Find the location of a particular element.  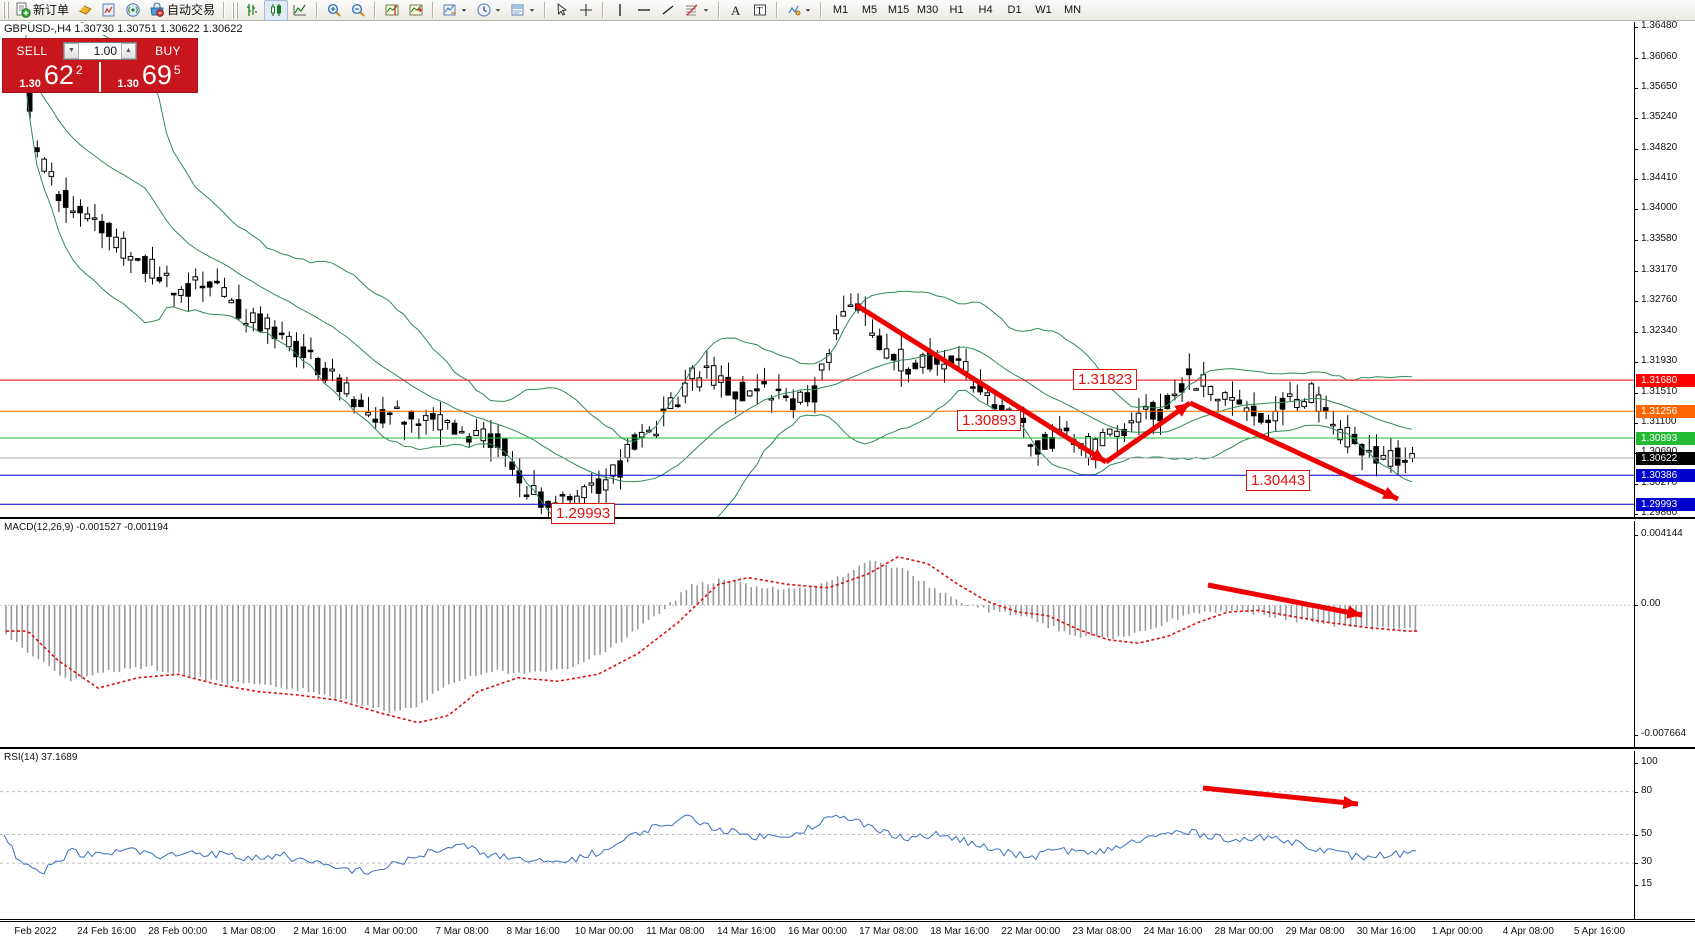

toolbar-grip is located at coordinates (6, 10).